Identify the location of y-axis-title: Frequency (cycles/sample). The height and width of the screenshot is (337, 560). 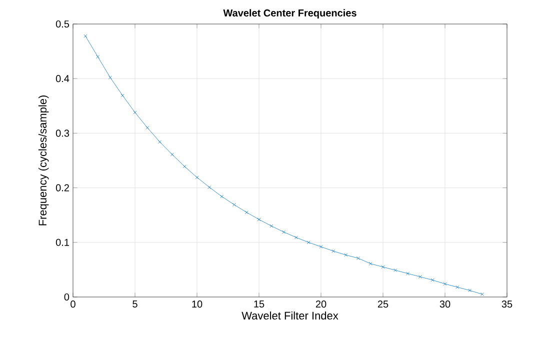
(43, 160).